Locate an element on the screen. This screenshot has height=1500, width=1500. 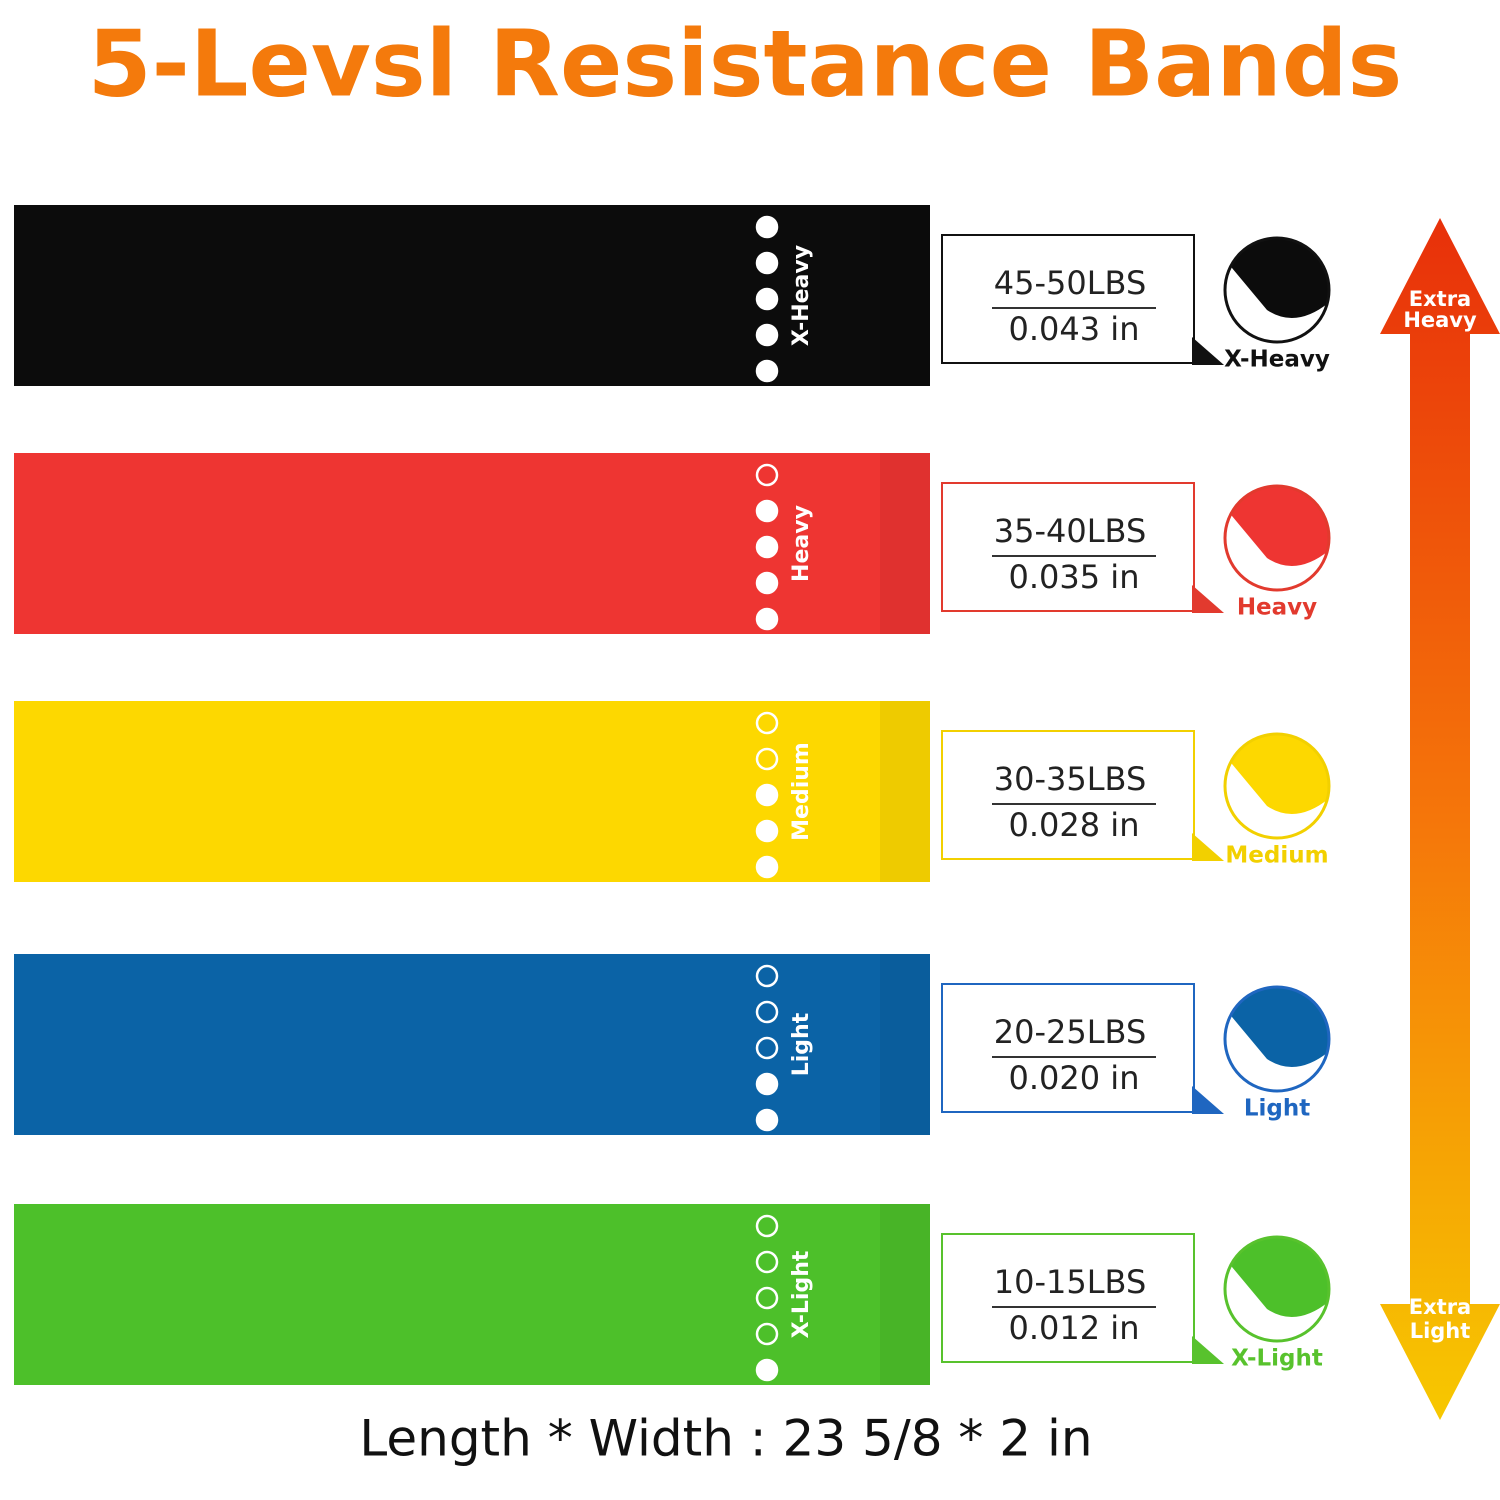
tag-label: Heavy is located at coordinates (1277, 608).